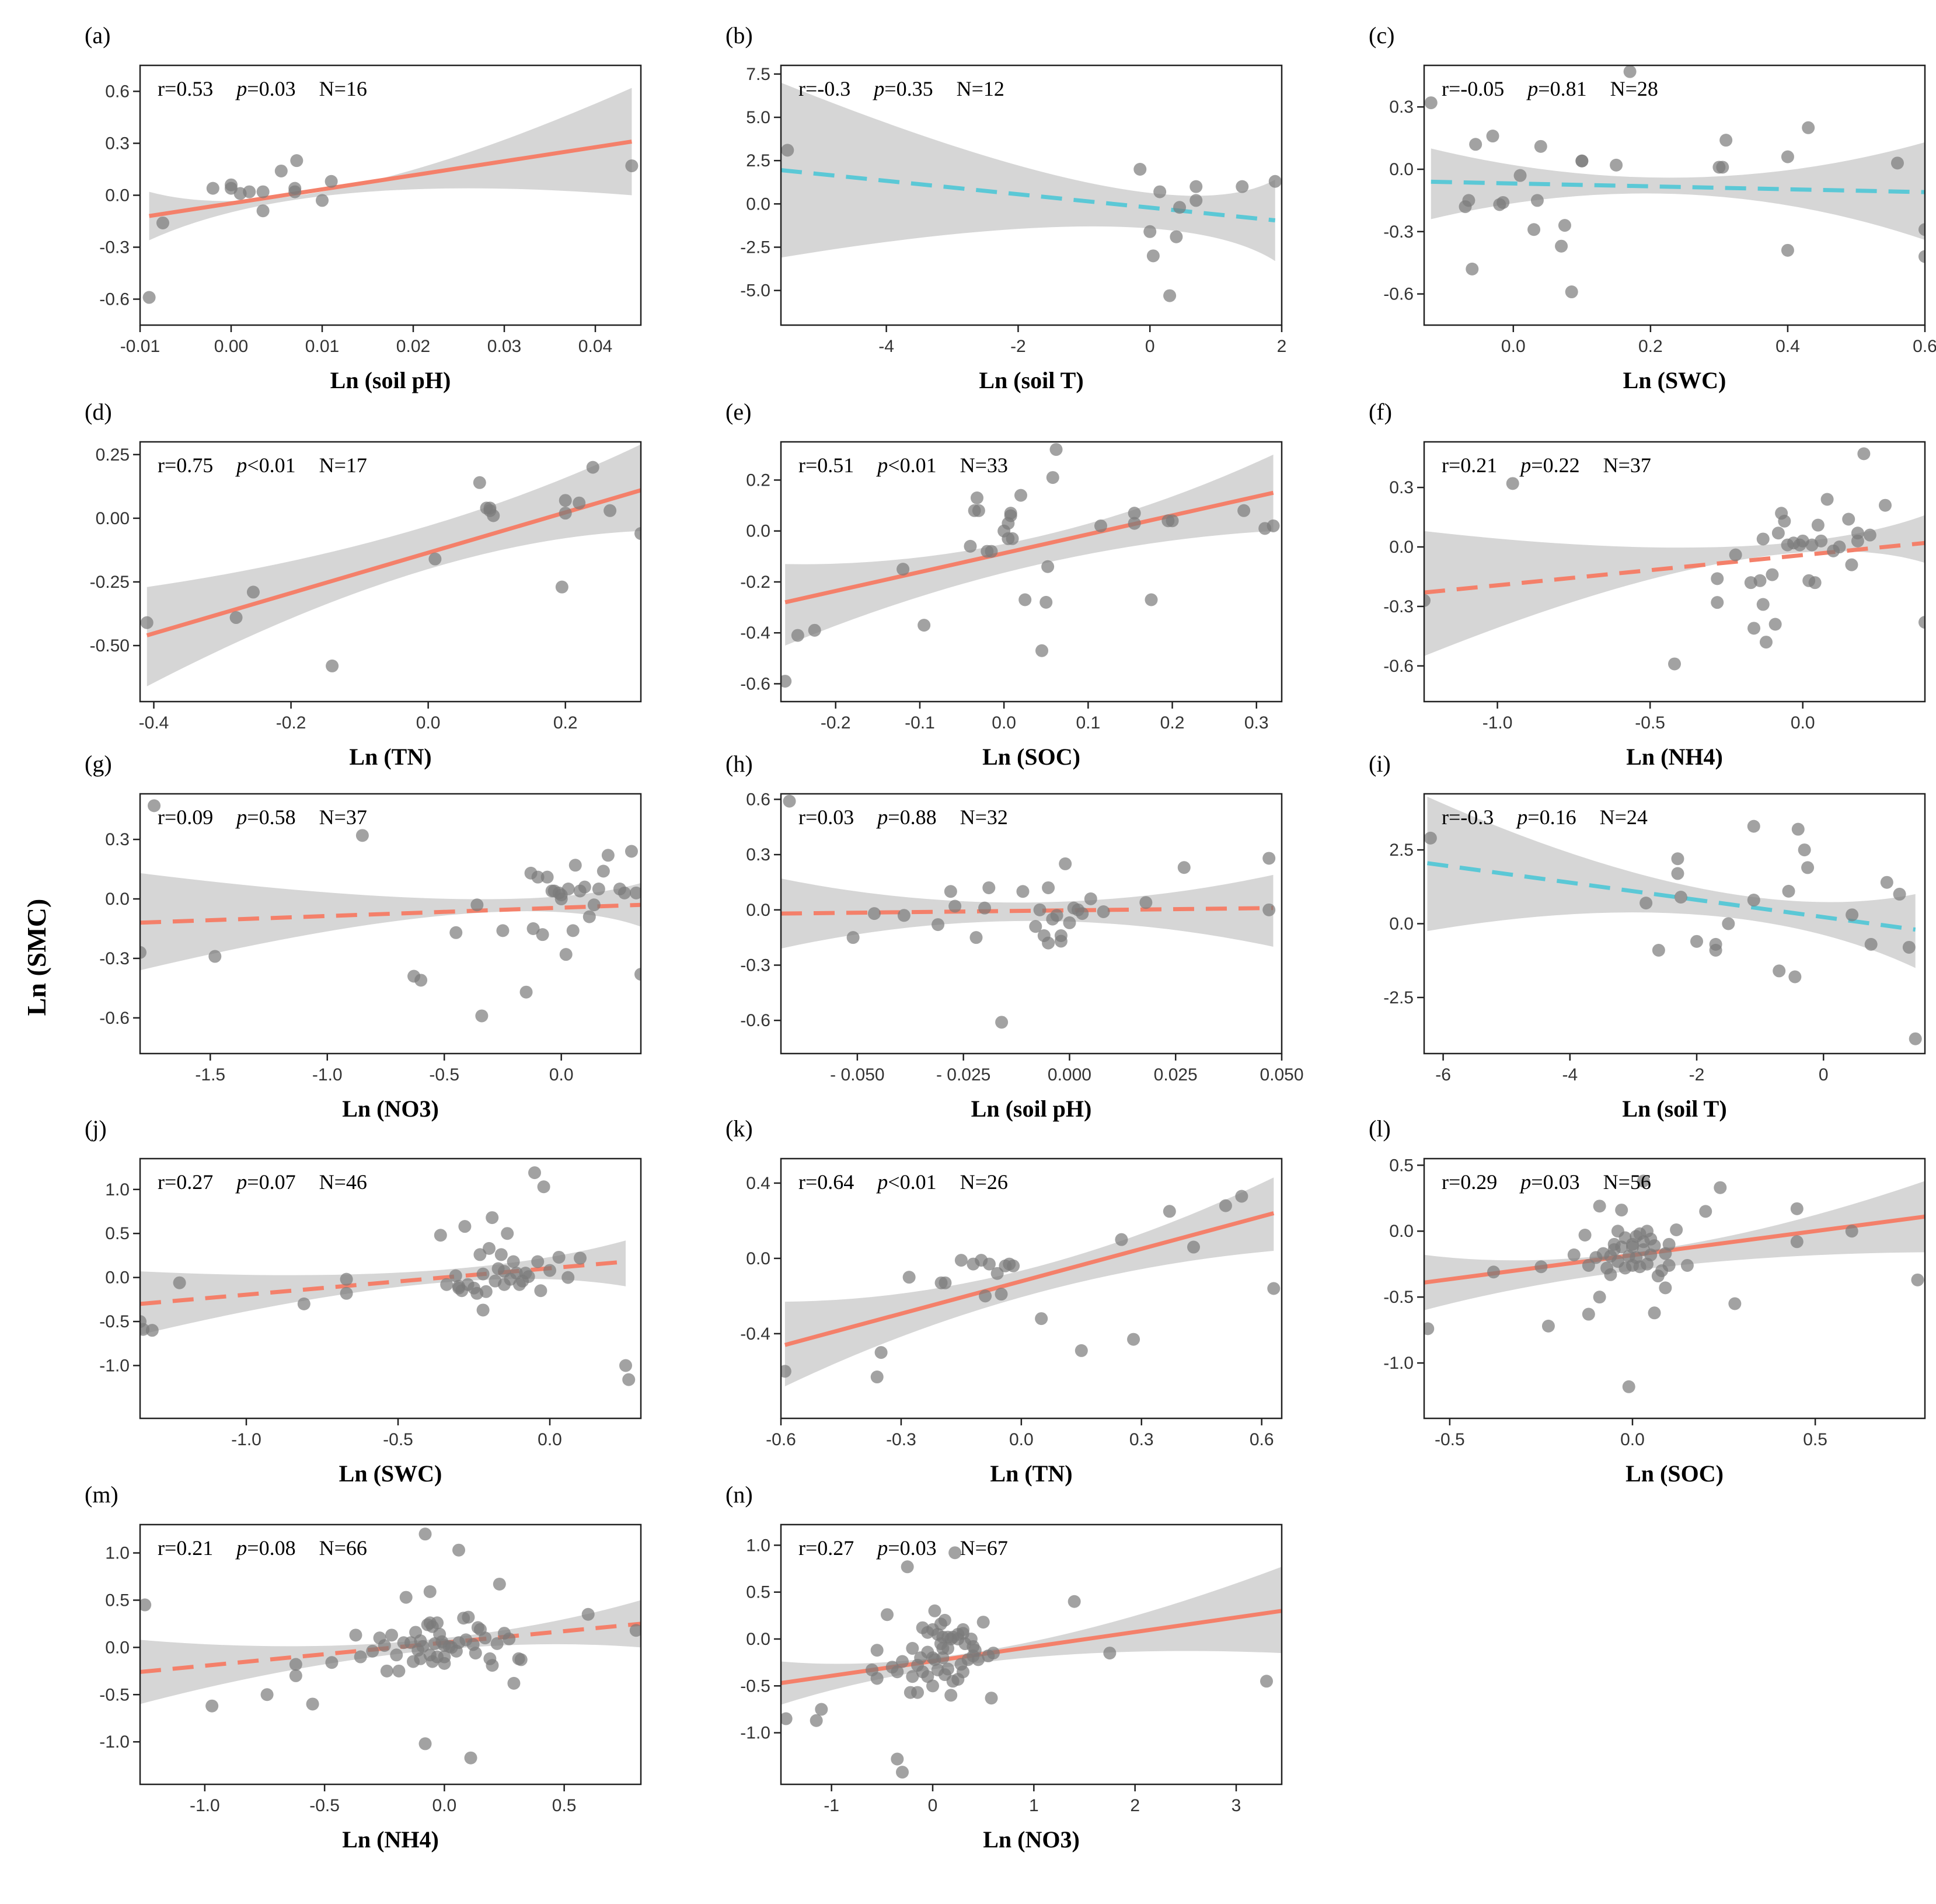  Describe the element at coordinates (1402, 1165) in the screenshot. I see `y-tick-label: 0.5` at that location.